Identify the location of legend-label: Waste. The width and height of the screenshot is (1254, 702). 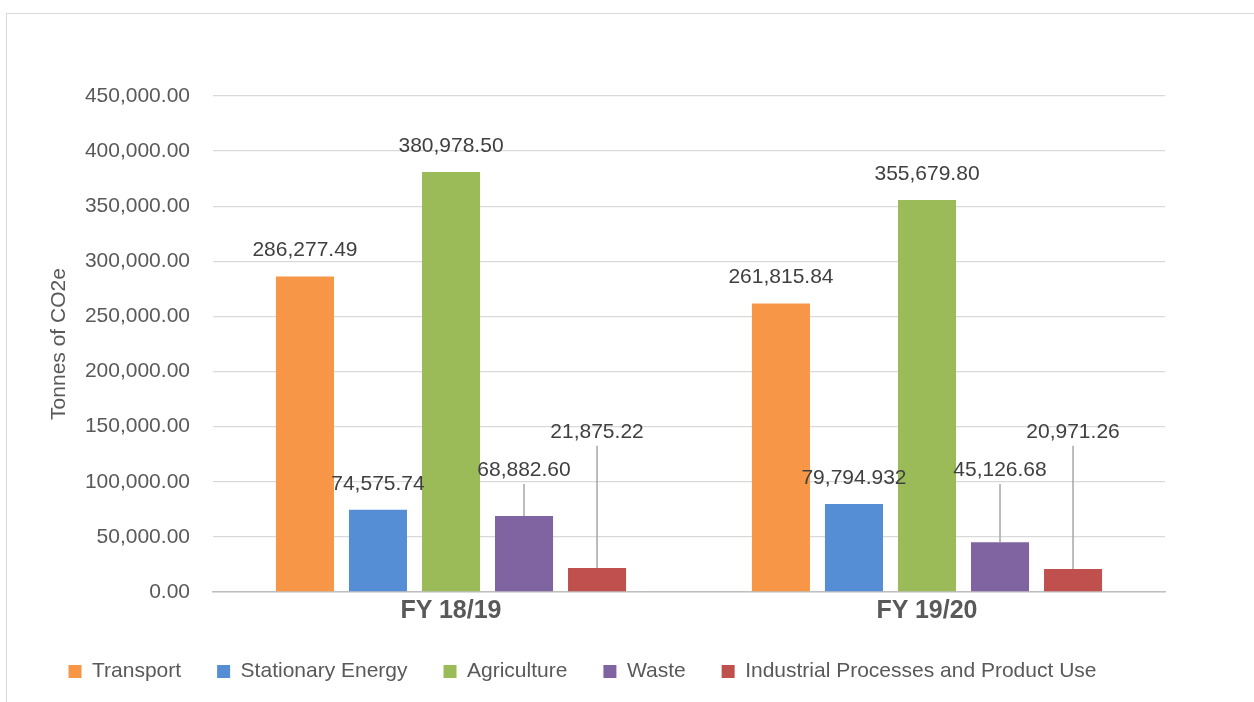
(656, 670).